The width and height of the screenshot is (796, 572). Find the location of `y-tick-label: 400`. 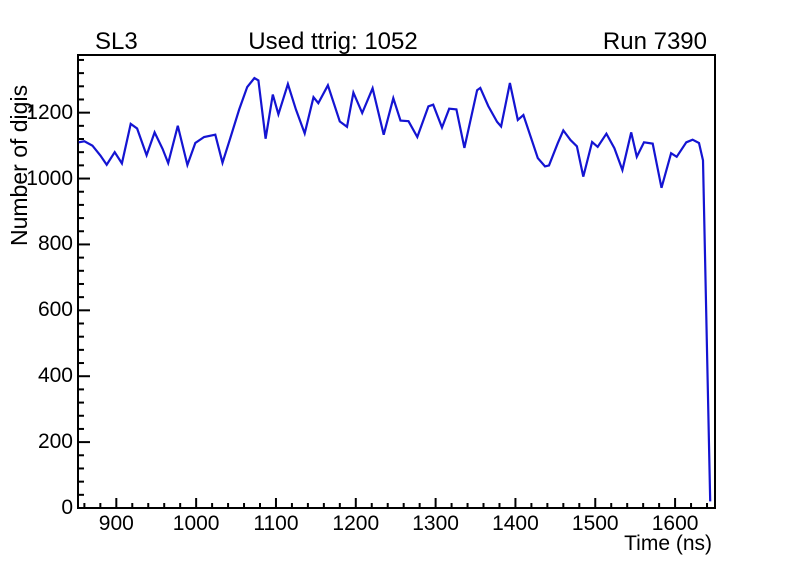

y-tick-label: 400 is located at coordinates (55, 376).